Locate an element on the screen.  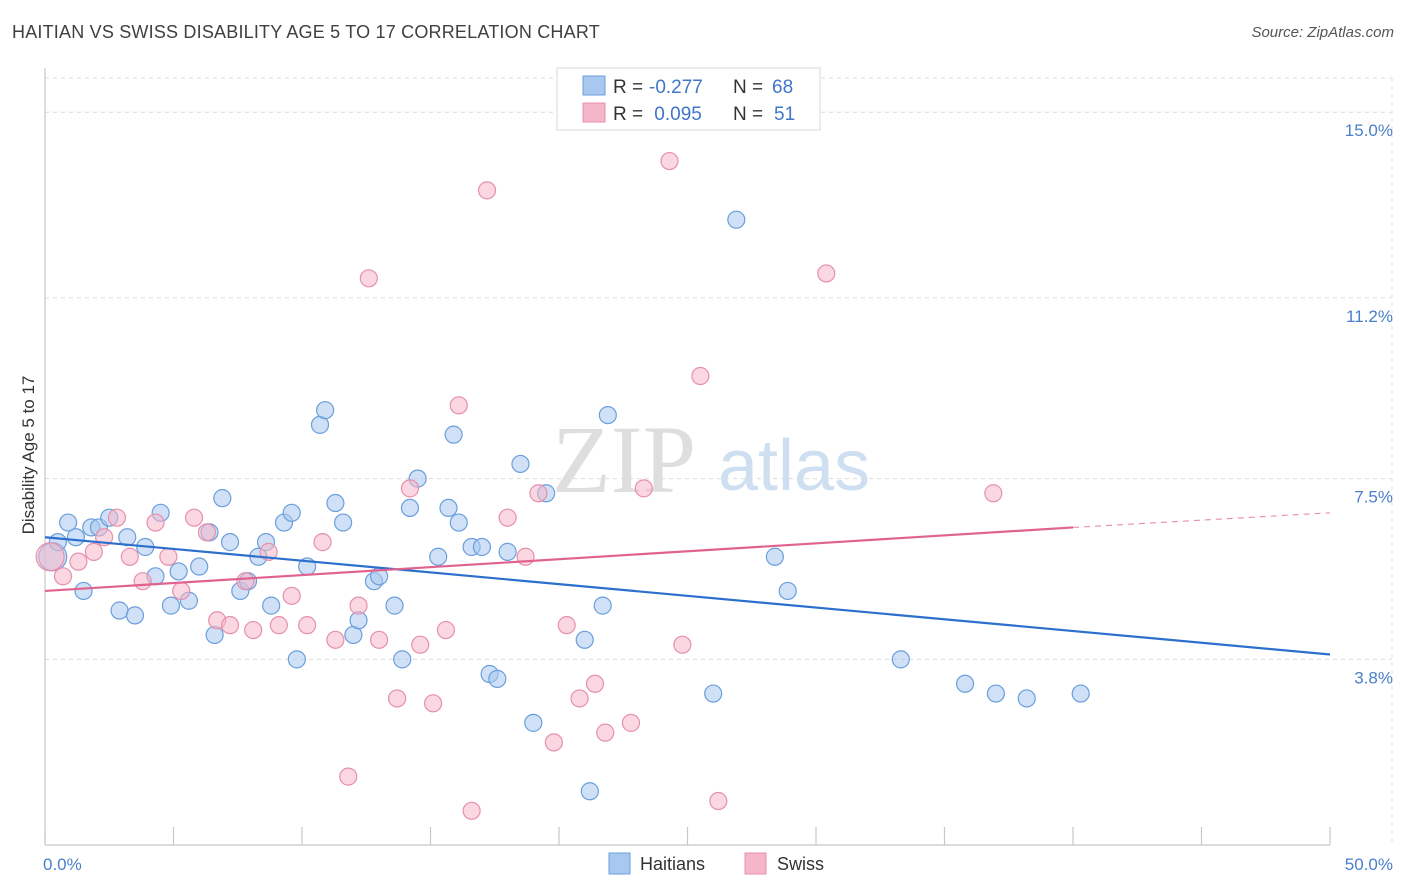
trend-lines is located at coordinates (687, 584).